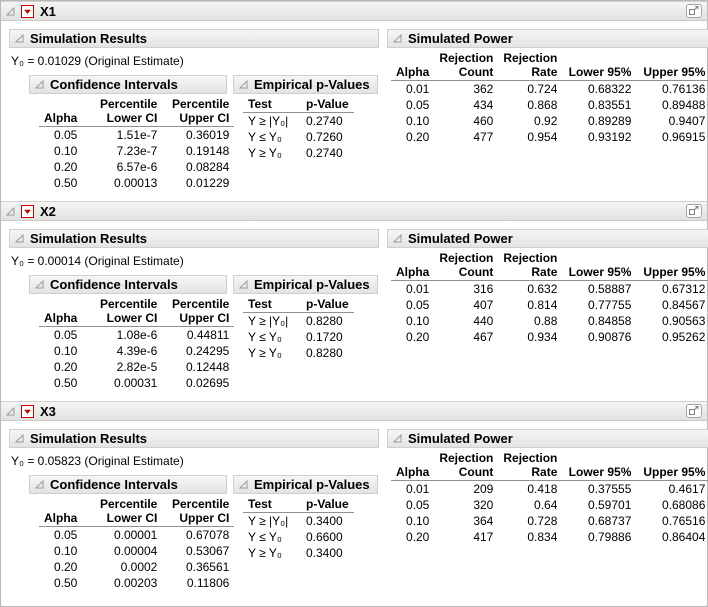 This screenshot has height=607, width=708. I want to click on table-cell: 467, so click(483, 337).